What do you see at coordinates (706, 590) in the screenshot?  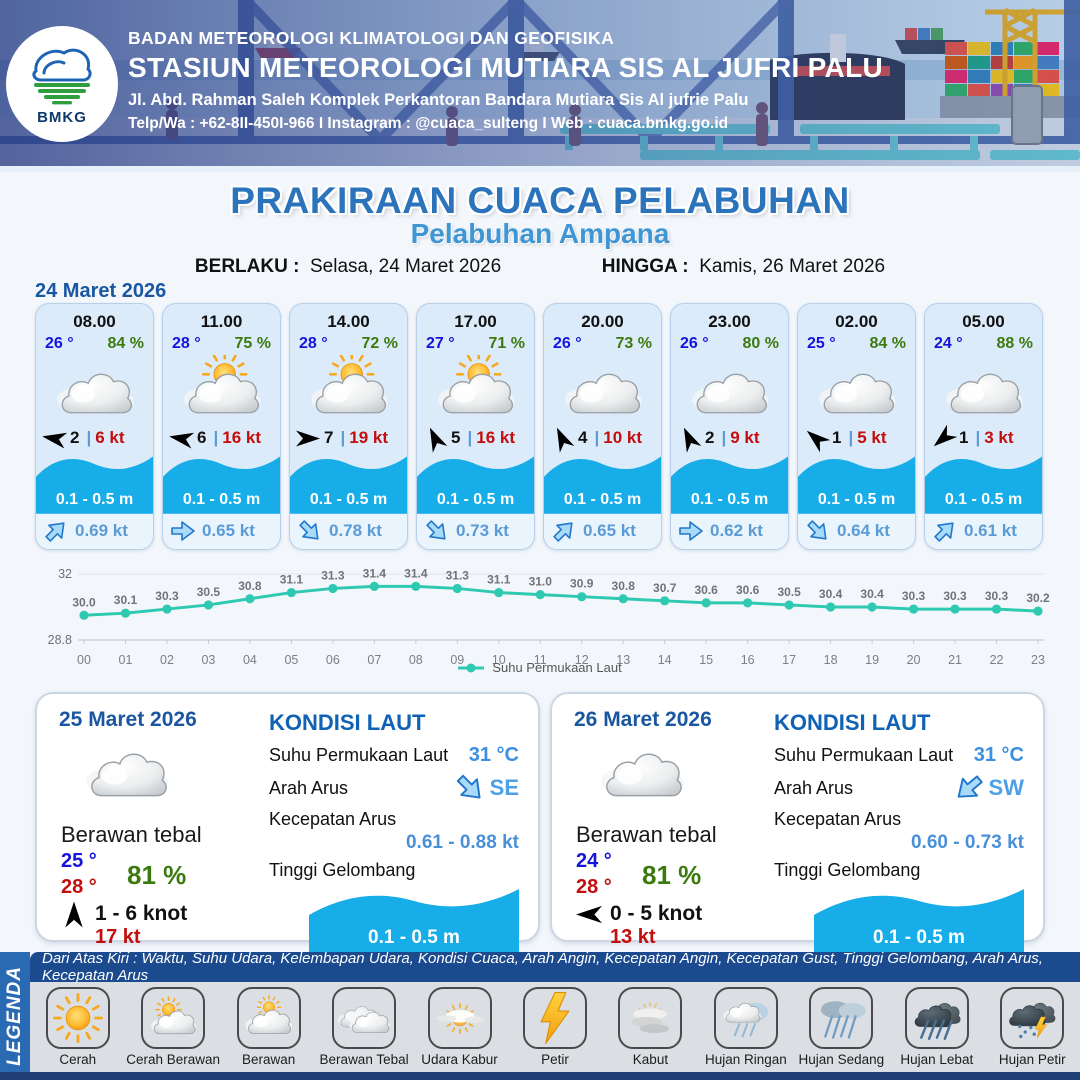 I see `svg-text: 30.6` at bounding box center [706, 590].